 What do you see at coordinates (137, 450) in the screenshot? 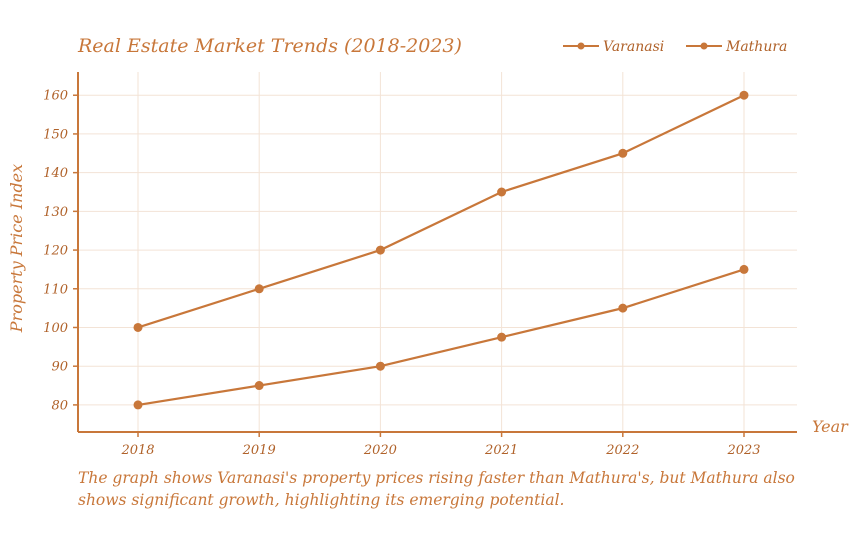
I see `x-tick-label: 2018` at bounding box center [137, 450].